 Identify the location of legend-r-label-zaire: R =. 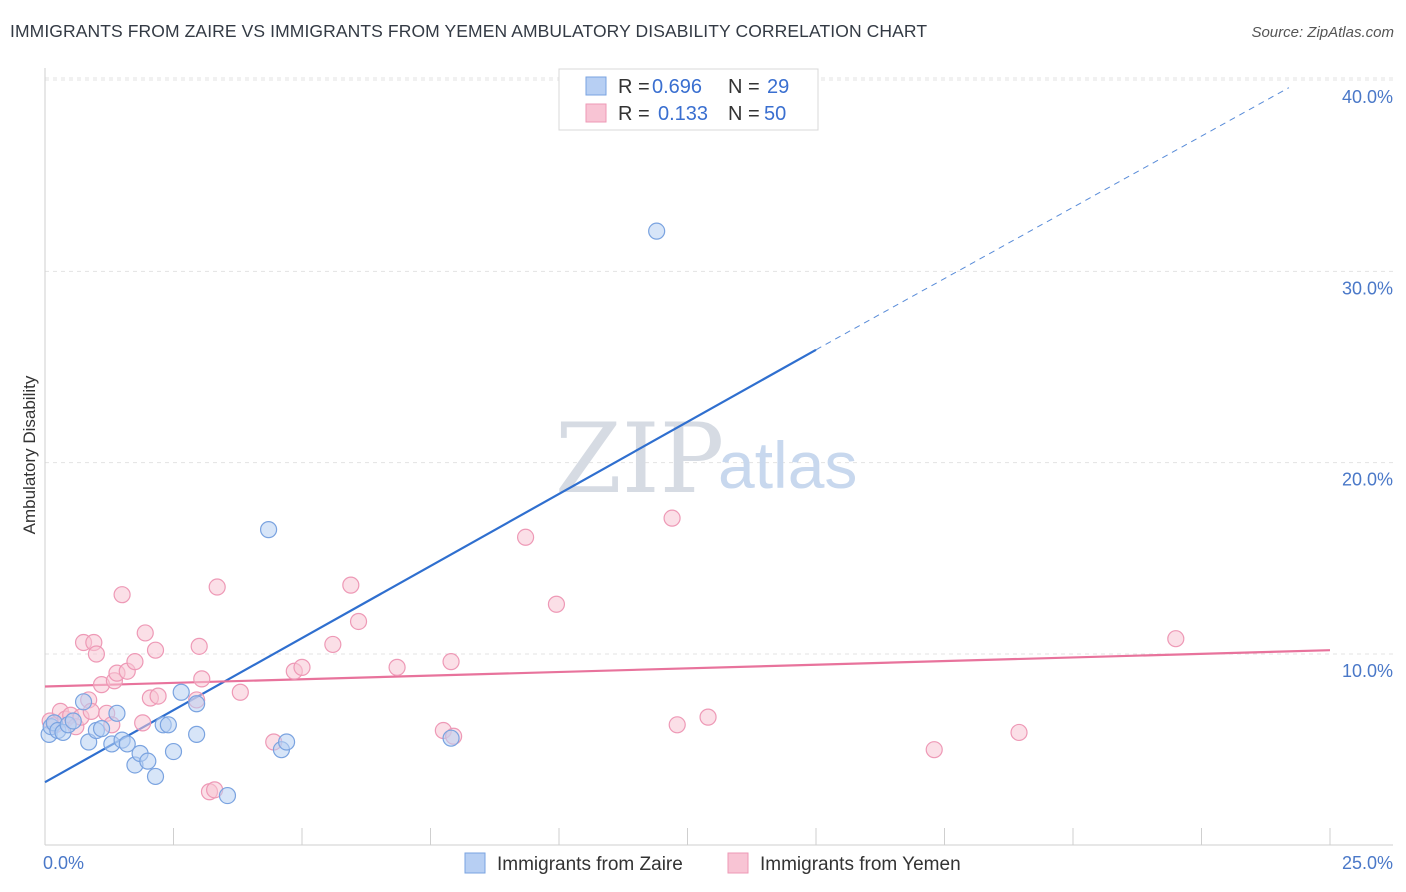
(634, 87).